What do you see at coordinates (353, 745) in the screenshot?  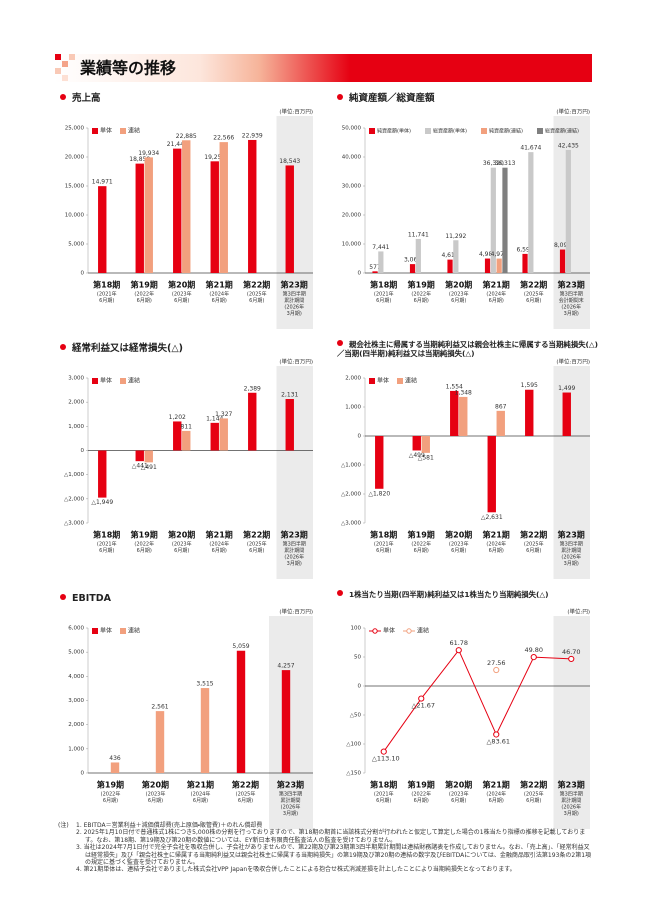 I see `y-tick-label: △100` at bounding box center [353, 745].